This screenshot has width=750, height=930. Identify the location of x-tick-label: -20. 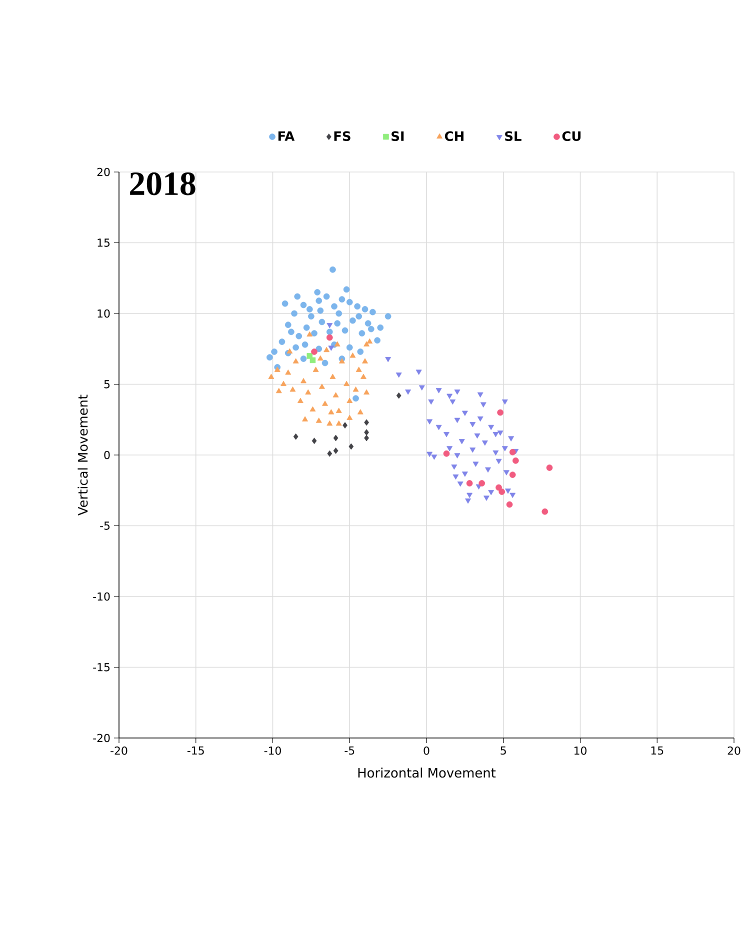
(119, 750).